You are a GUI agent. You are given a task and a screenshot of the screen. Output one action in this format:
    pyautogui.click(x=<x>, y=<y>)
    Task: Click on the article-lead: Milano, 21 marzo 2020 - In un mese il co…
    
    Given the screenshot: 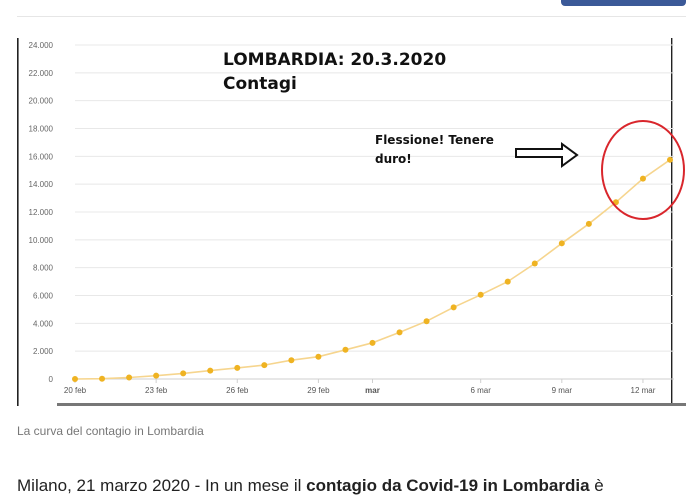 What is the action you would take?
    pyautogui.click(x=310, y=486)
    